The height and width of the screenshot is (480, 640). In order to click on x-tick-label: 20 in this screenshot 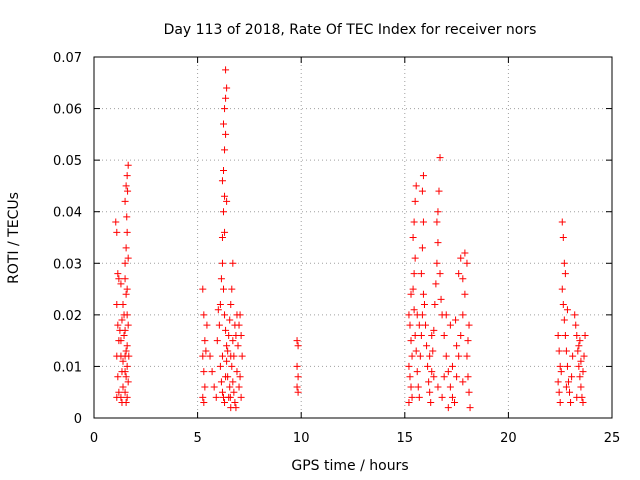, I will do `click(508, 438)`.